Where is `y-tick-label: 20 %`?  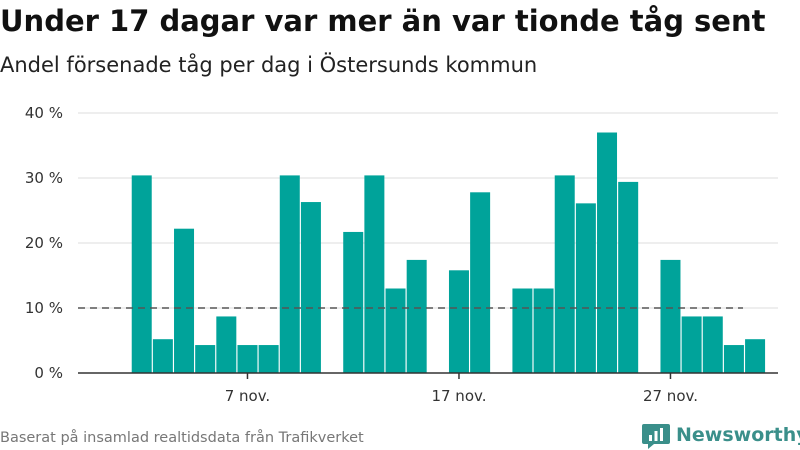
y-tick-label: 20 % is located at coordinates (44, 243).